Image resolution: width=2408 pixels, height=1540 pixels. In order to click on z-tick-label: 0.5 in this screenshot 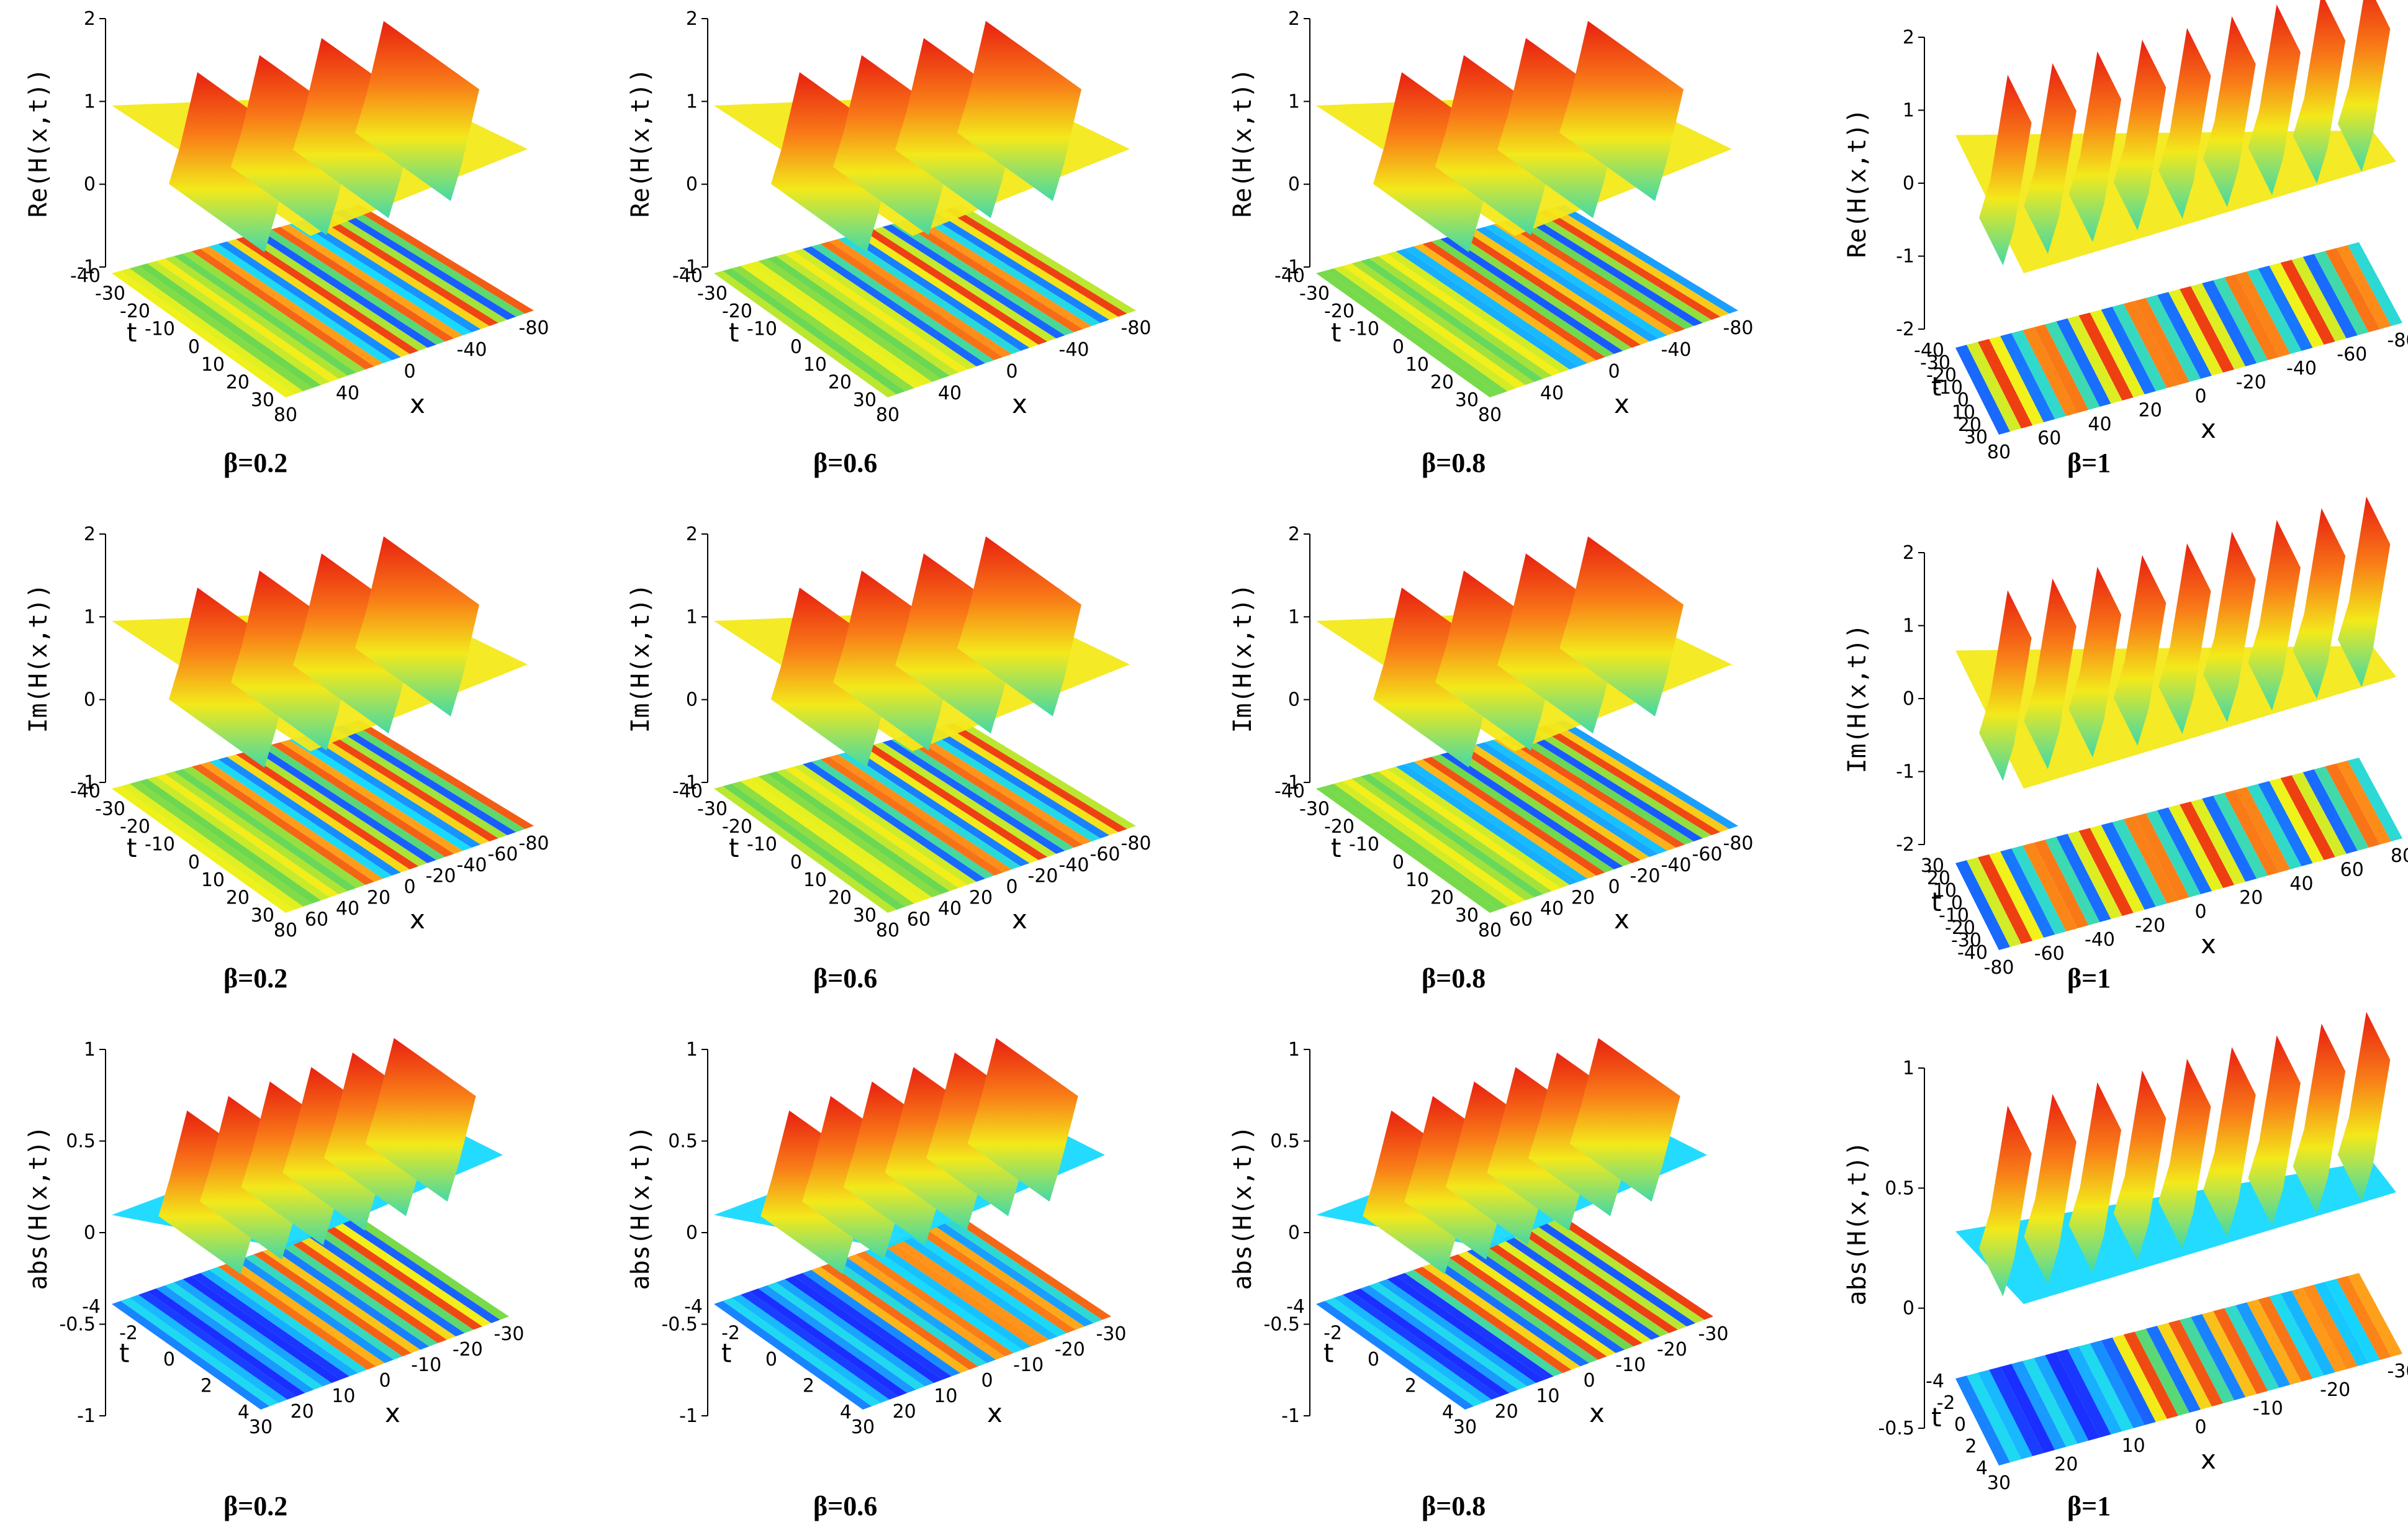, I will do `click(683, 1142)`.